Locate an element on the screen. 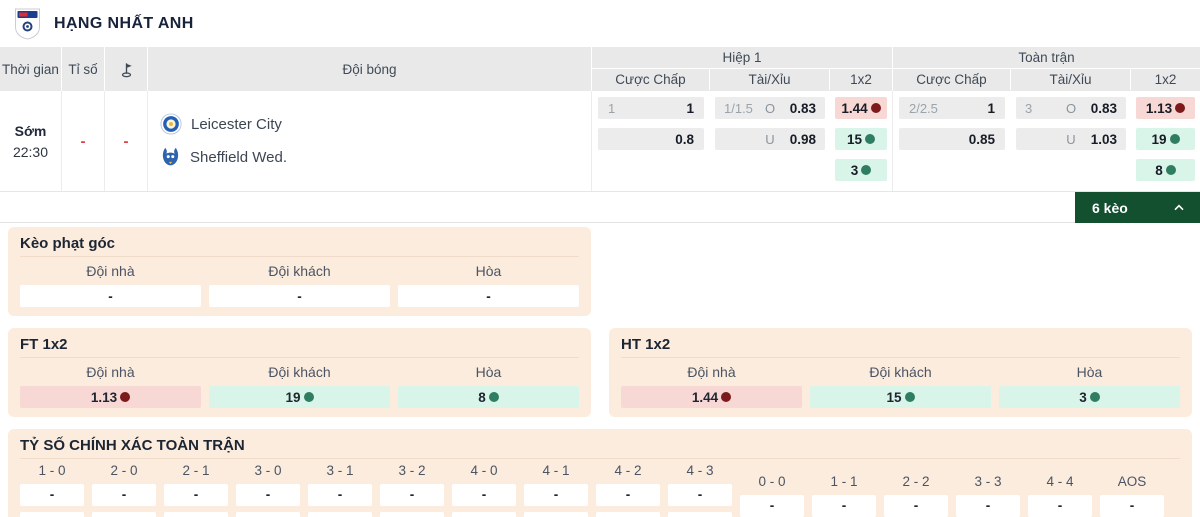  fulltime-overunder-column: 3 O 0.83 U 1.03 is located at coordinates (1071, 141).